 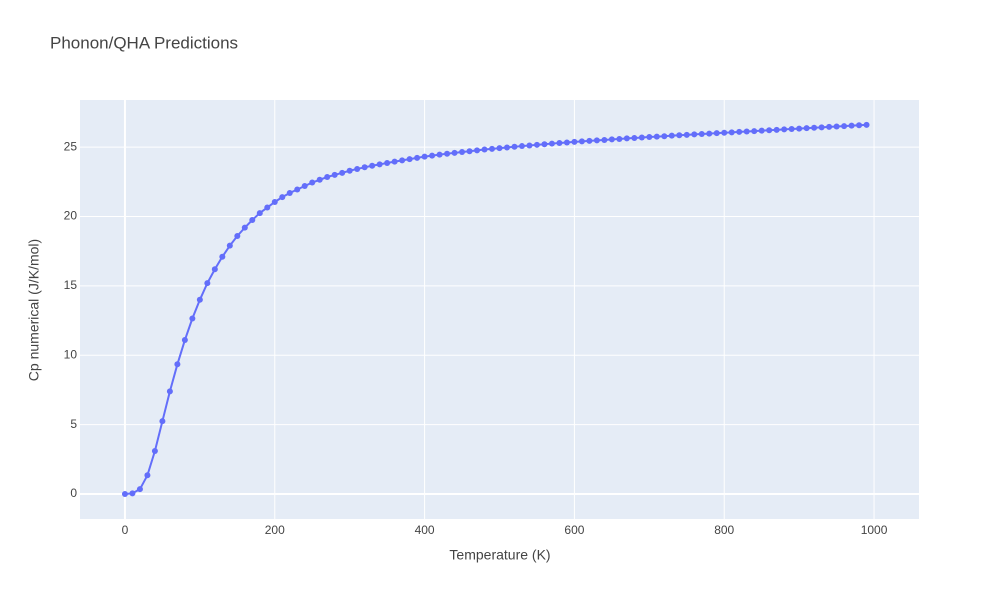 What do you see at coordinates (71, 216) in the screenshot?
I see `y-tick-label: 20` at bounding box center [71, 216].